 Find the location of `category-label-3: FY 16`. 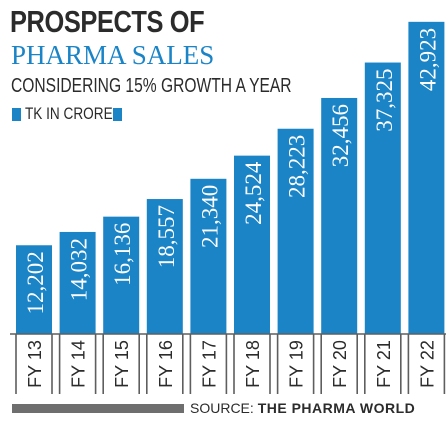

category-label-3: FY 16 is located at coordinates (166, 364).